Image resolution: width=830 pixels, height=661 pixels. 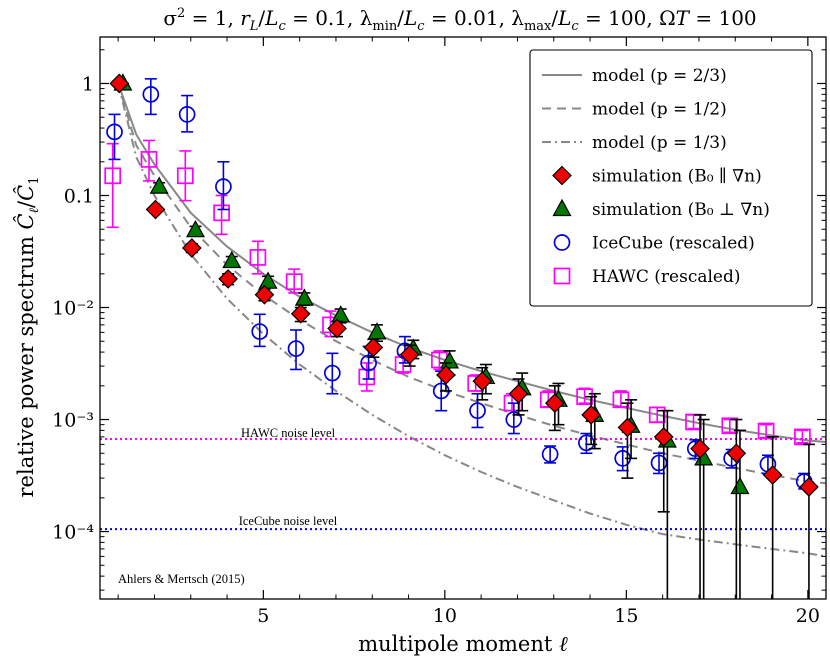 I want to click on noise-levels, so click(x=463, y=484).